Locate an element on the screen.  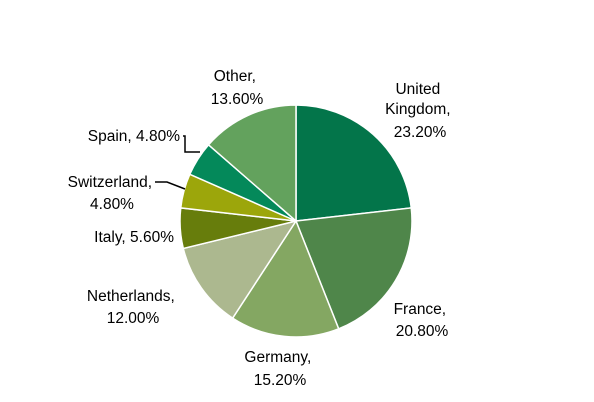
label-germany: Germany, 15.20% is located at coordinates (279, 369).